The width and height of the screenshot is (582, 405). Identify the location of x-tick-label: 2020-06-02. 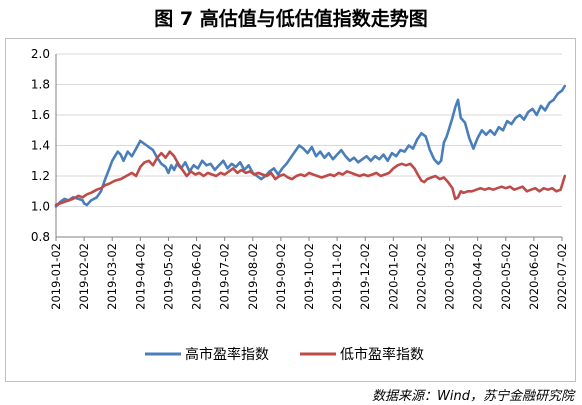
(534, 276).